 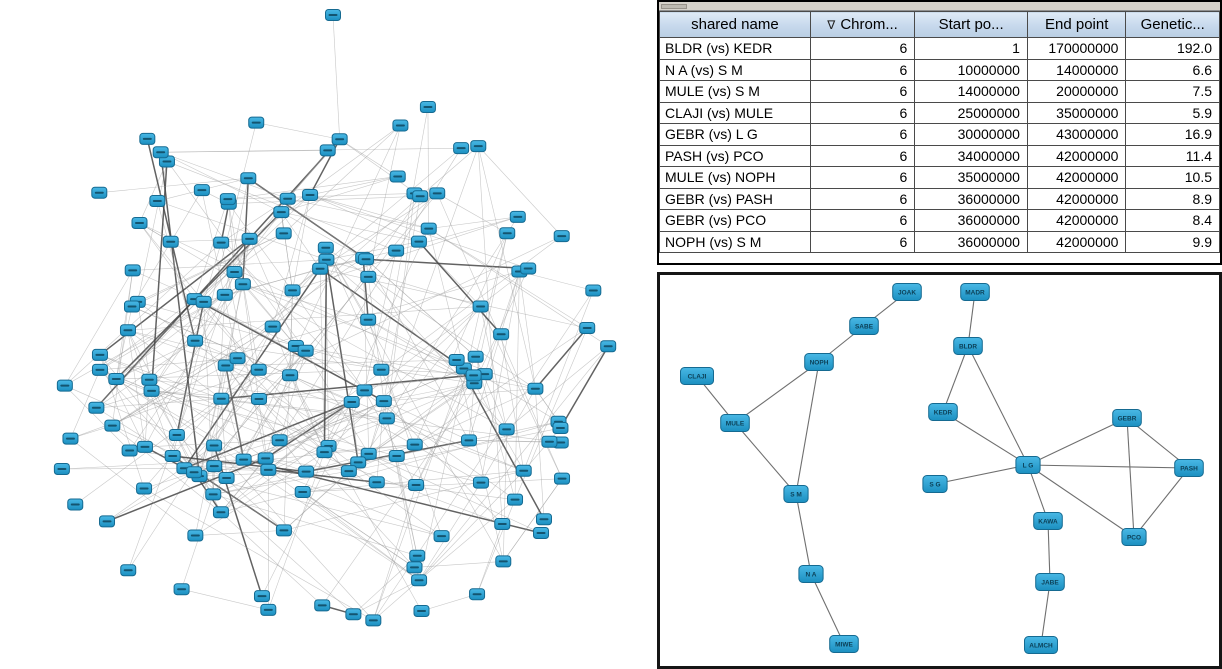 What do you see at coordinates (735, 24) in the screenshot?
I see `column-header-shared-name: shared name` at bounding box center [735, 24].